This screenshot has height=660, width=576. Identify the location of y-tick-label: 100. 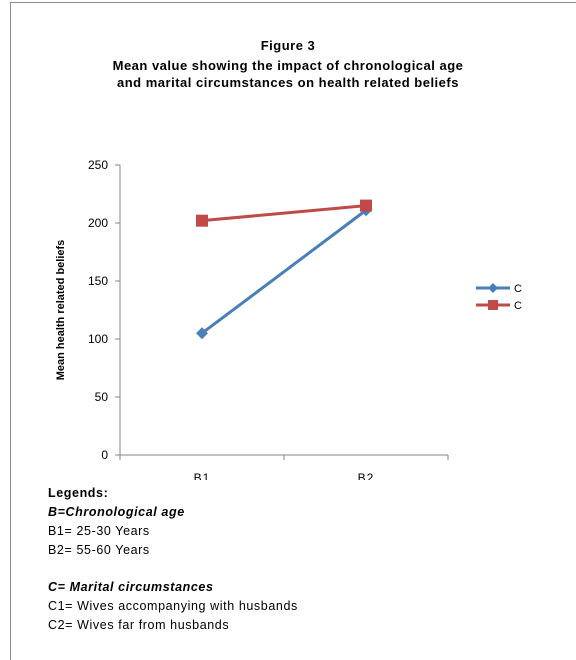
(98, 339).